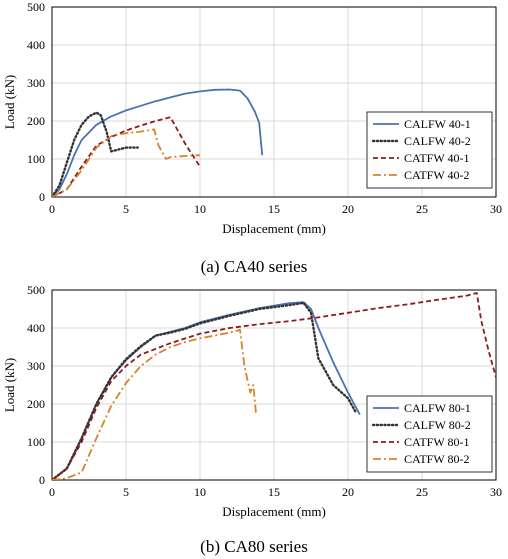 The width and height of the screenshot is (508, 559). I want to click on legend-entry: CATFW 80-1, so click(436, 442).